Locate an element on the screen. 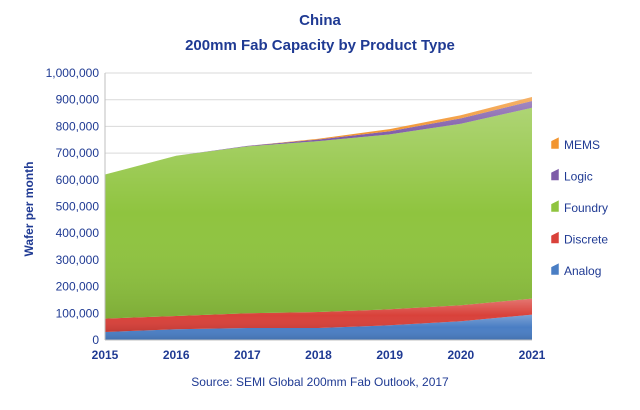 This screenshot has height=410, width=640. y-tick-label: 200,000 is located at coordinates (78, 287).